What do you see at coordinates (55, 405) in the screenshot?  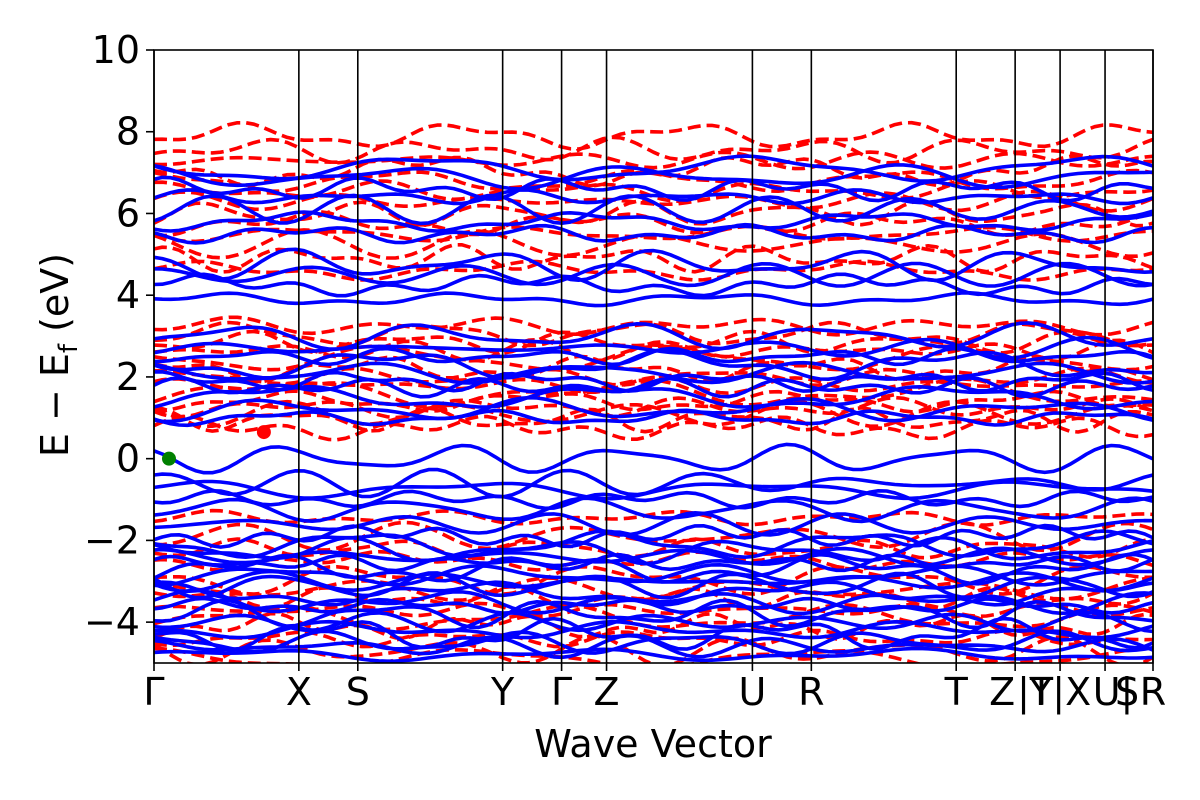 I see `y-axis-title-main: E − E` at bounding box center [55, 405].